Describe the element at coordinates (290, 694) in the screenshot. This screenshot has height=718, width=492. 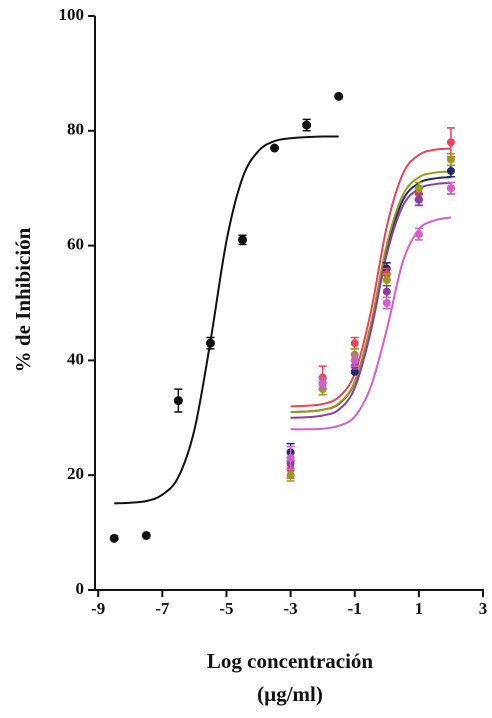
I see `x-axis-unit: (µg/ml)` at that location.